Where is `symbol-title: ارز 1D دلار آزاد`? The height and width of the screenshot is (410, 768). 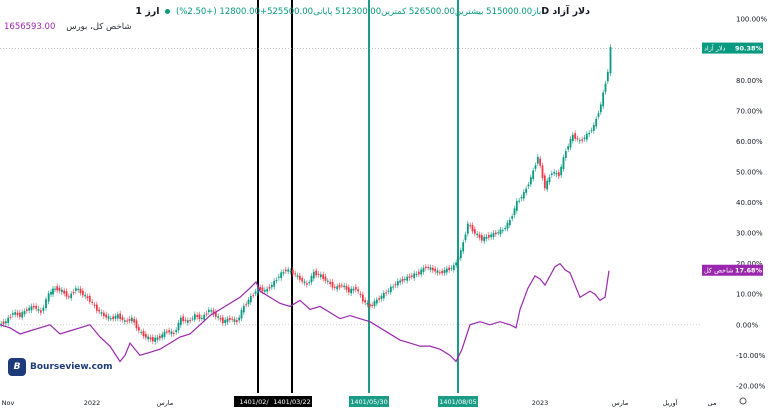 symbol-title: ارز 1D دلار آزاد is located at coordinates (362, 11).